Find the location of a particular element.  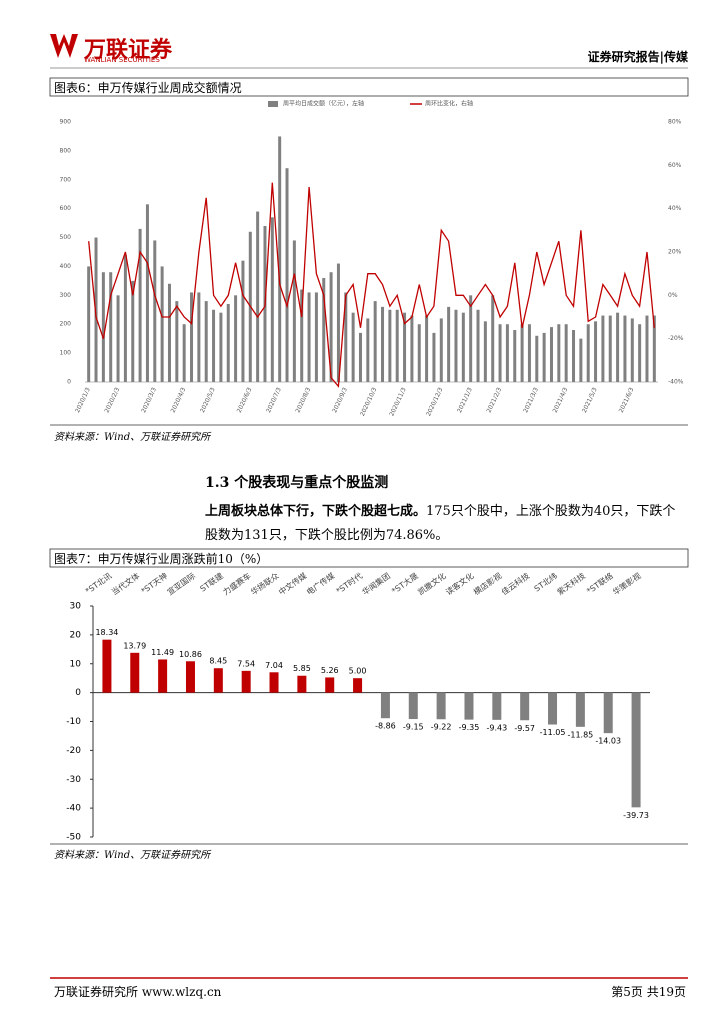

data-label: 7.04 is located at coordinates (274, 665).